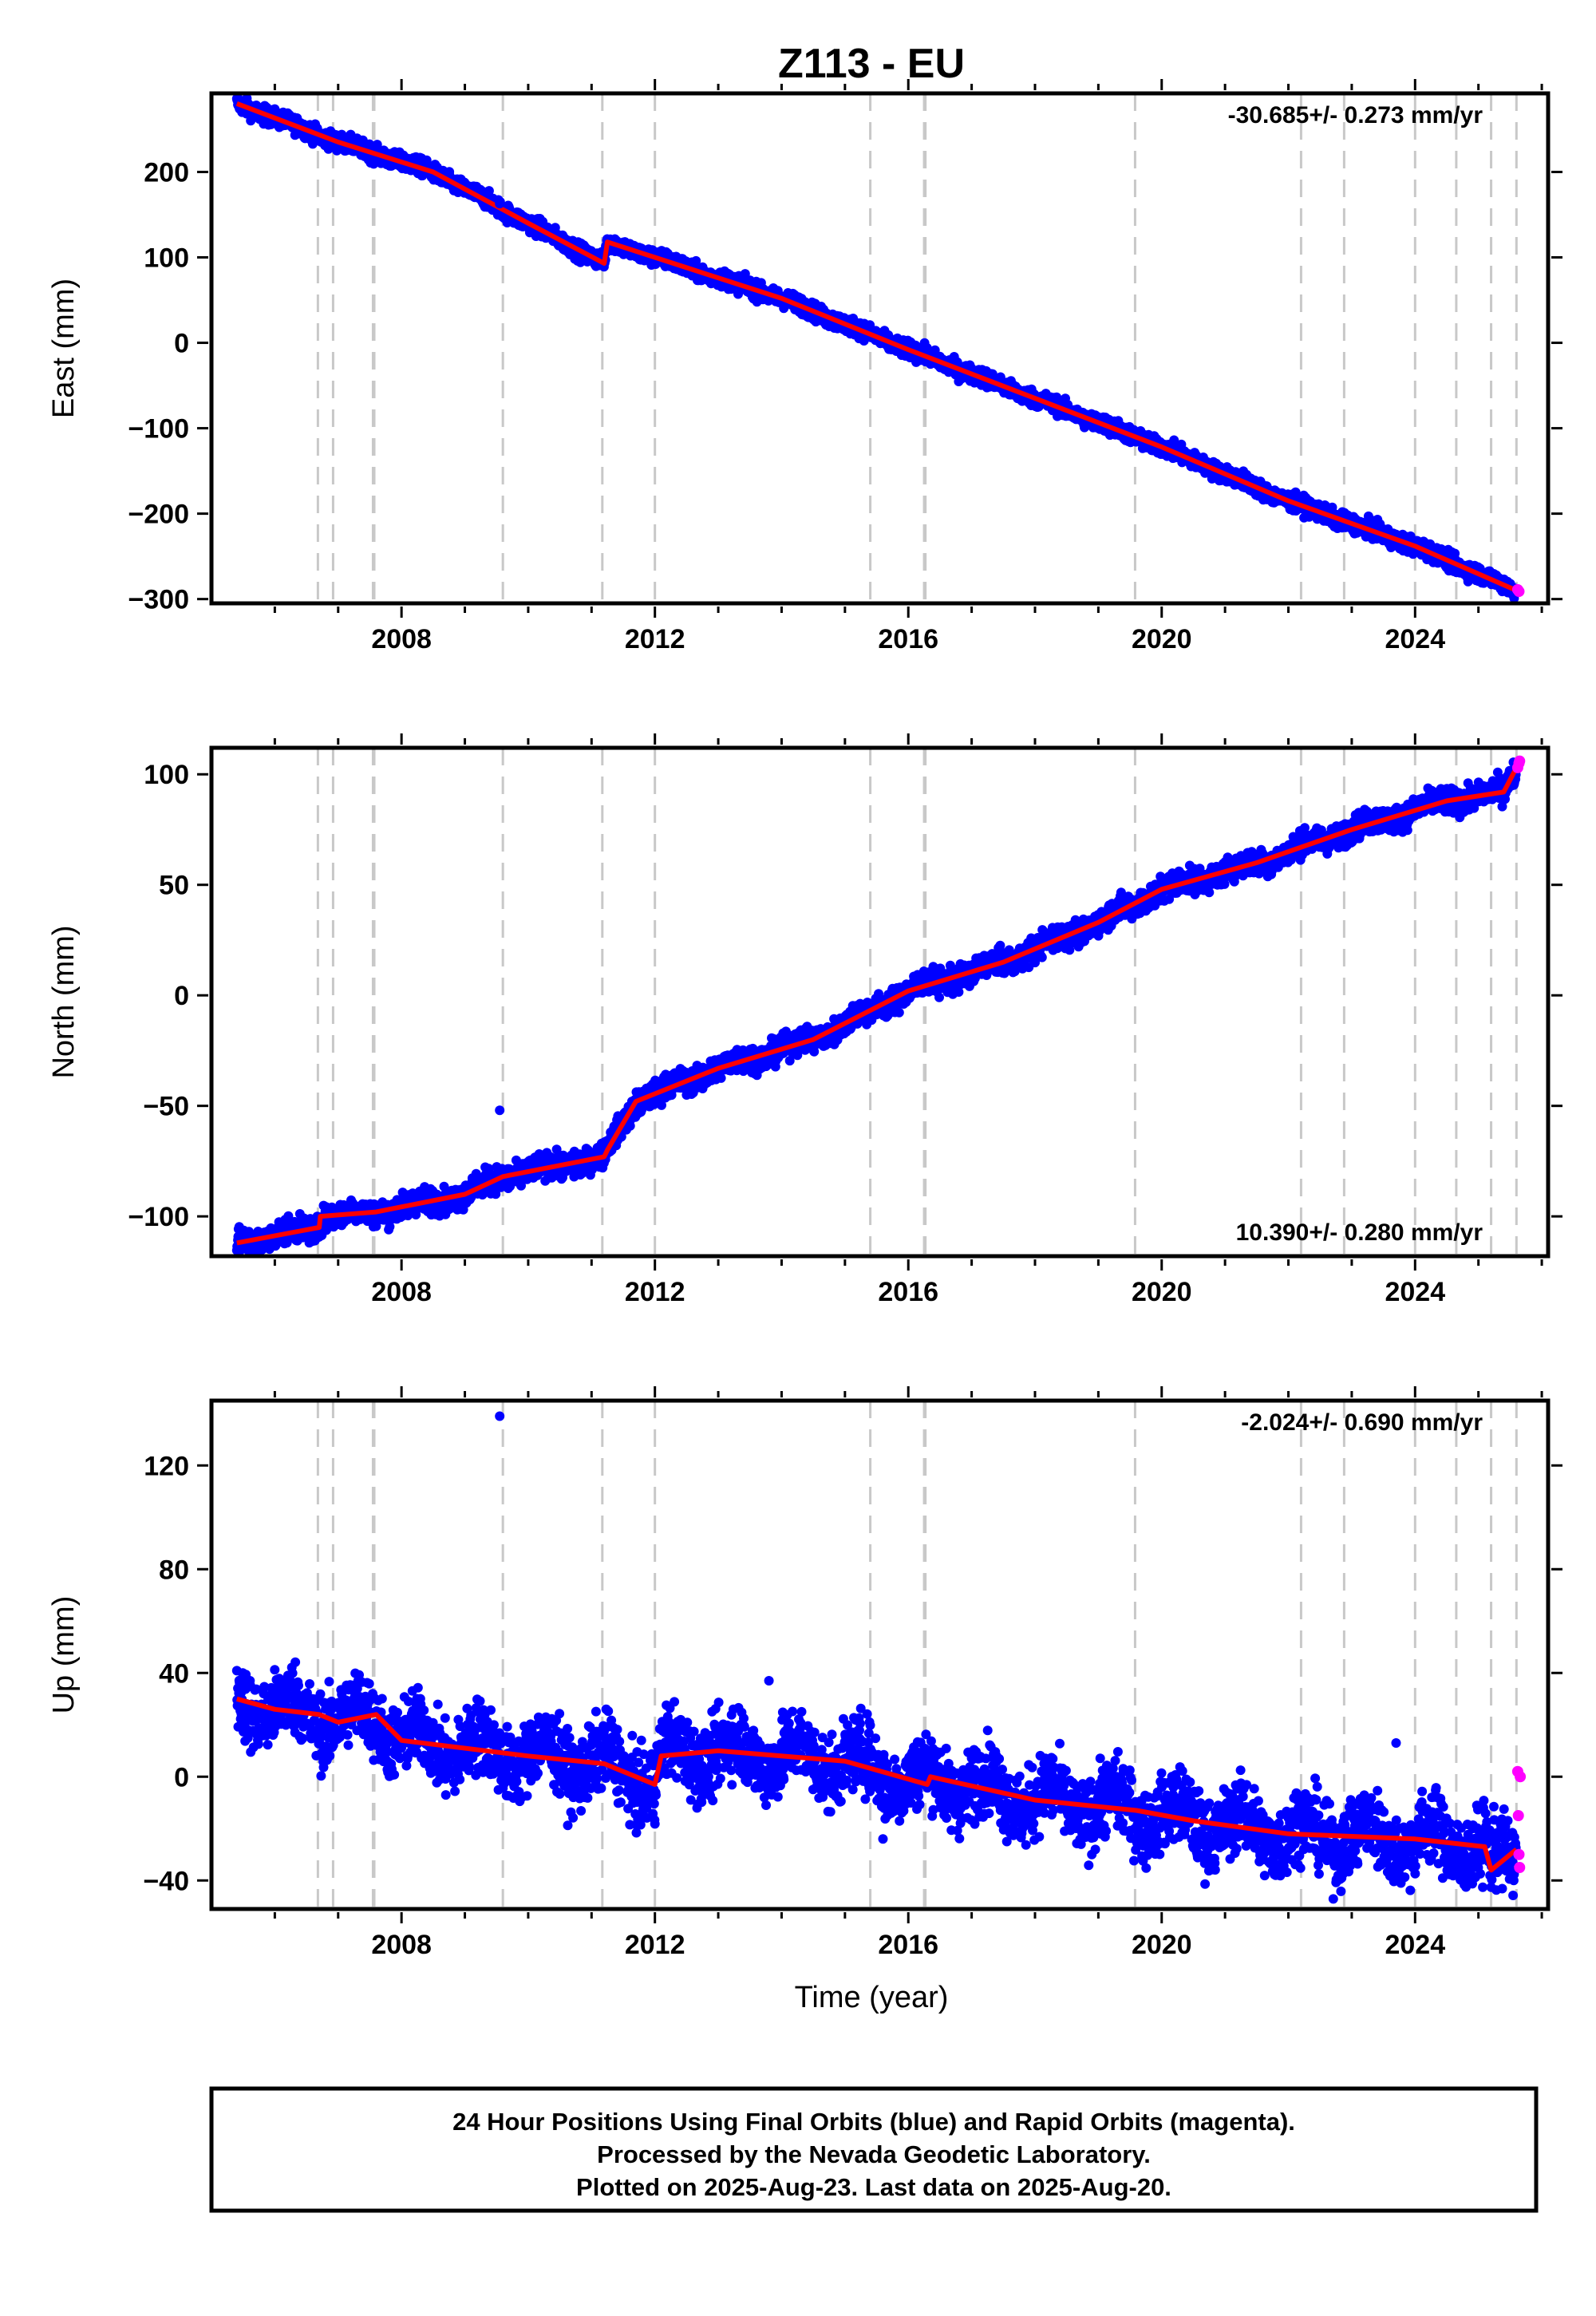 The width and height of the screenshot is (1596, 2316). I want to click on east-y-tick-label: 0, so click(181, 344).